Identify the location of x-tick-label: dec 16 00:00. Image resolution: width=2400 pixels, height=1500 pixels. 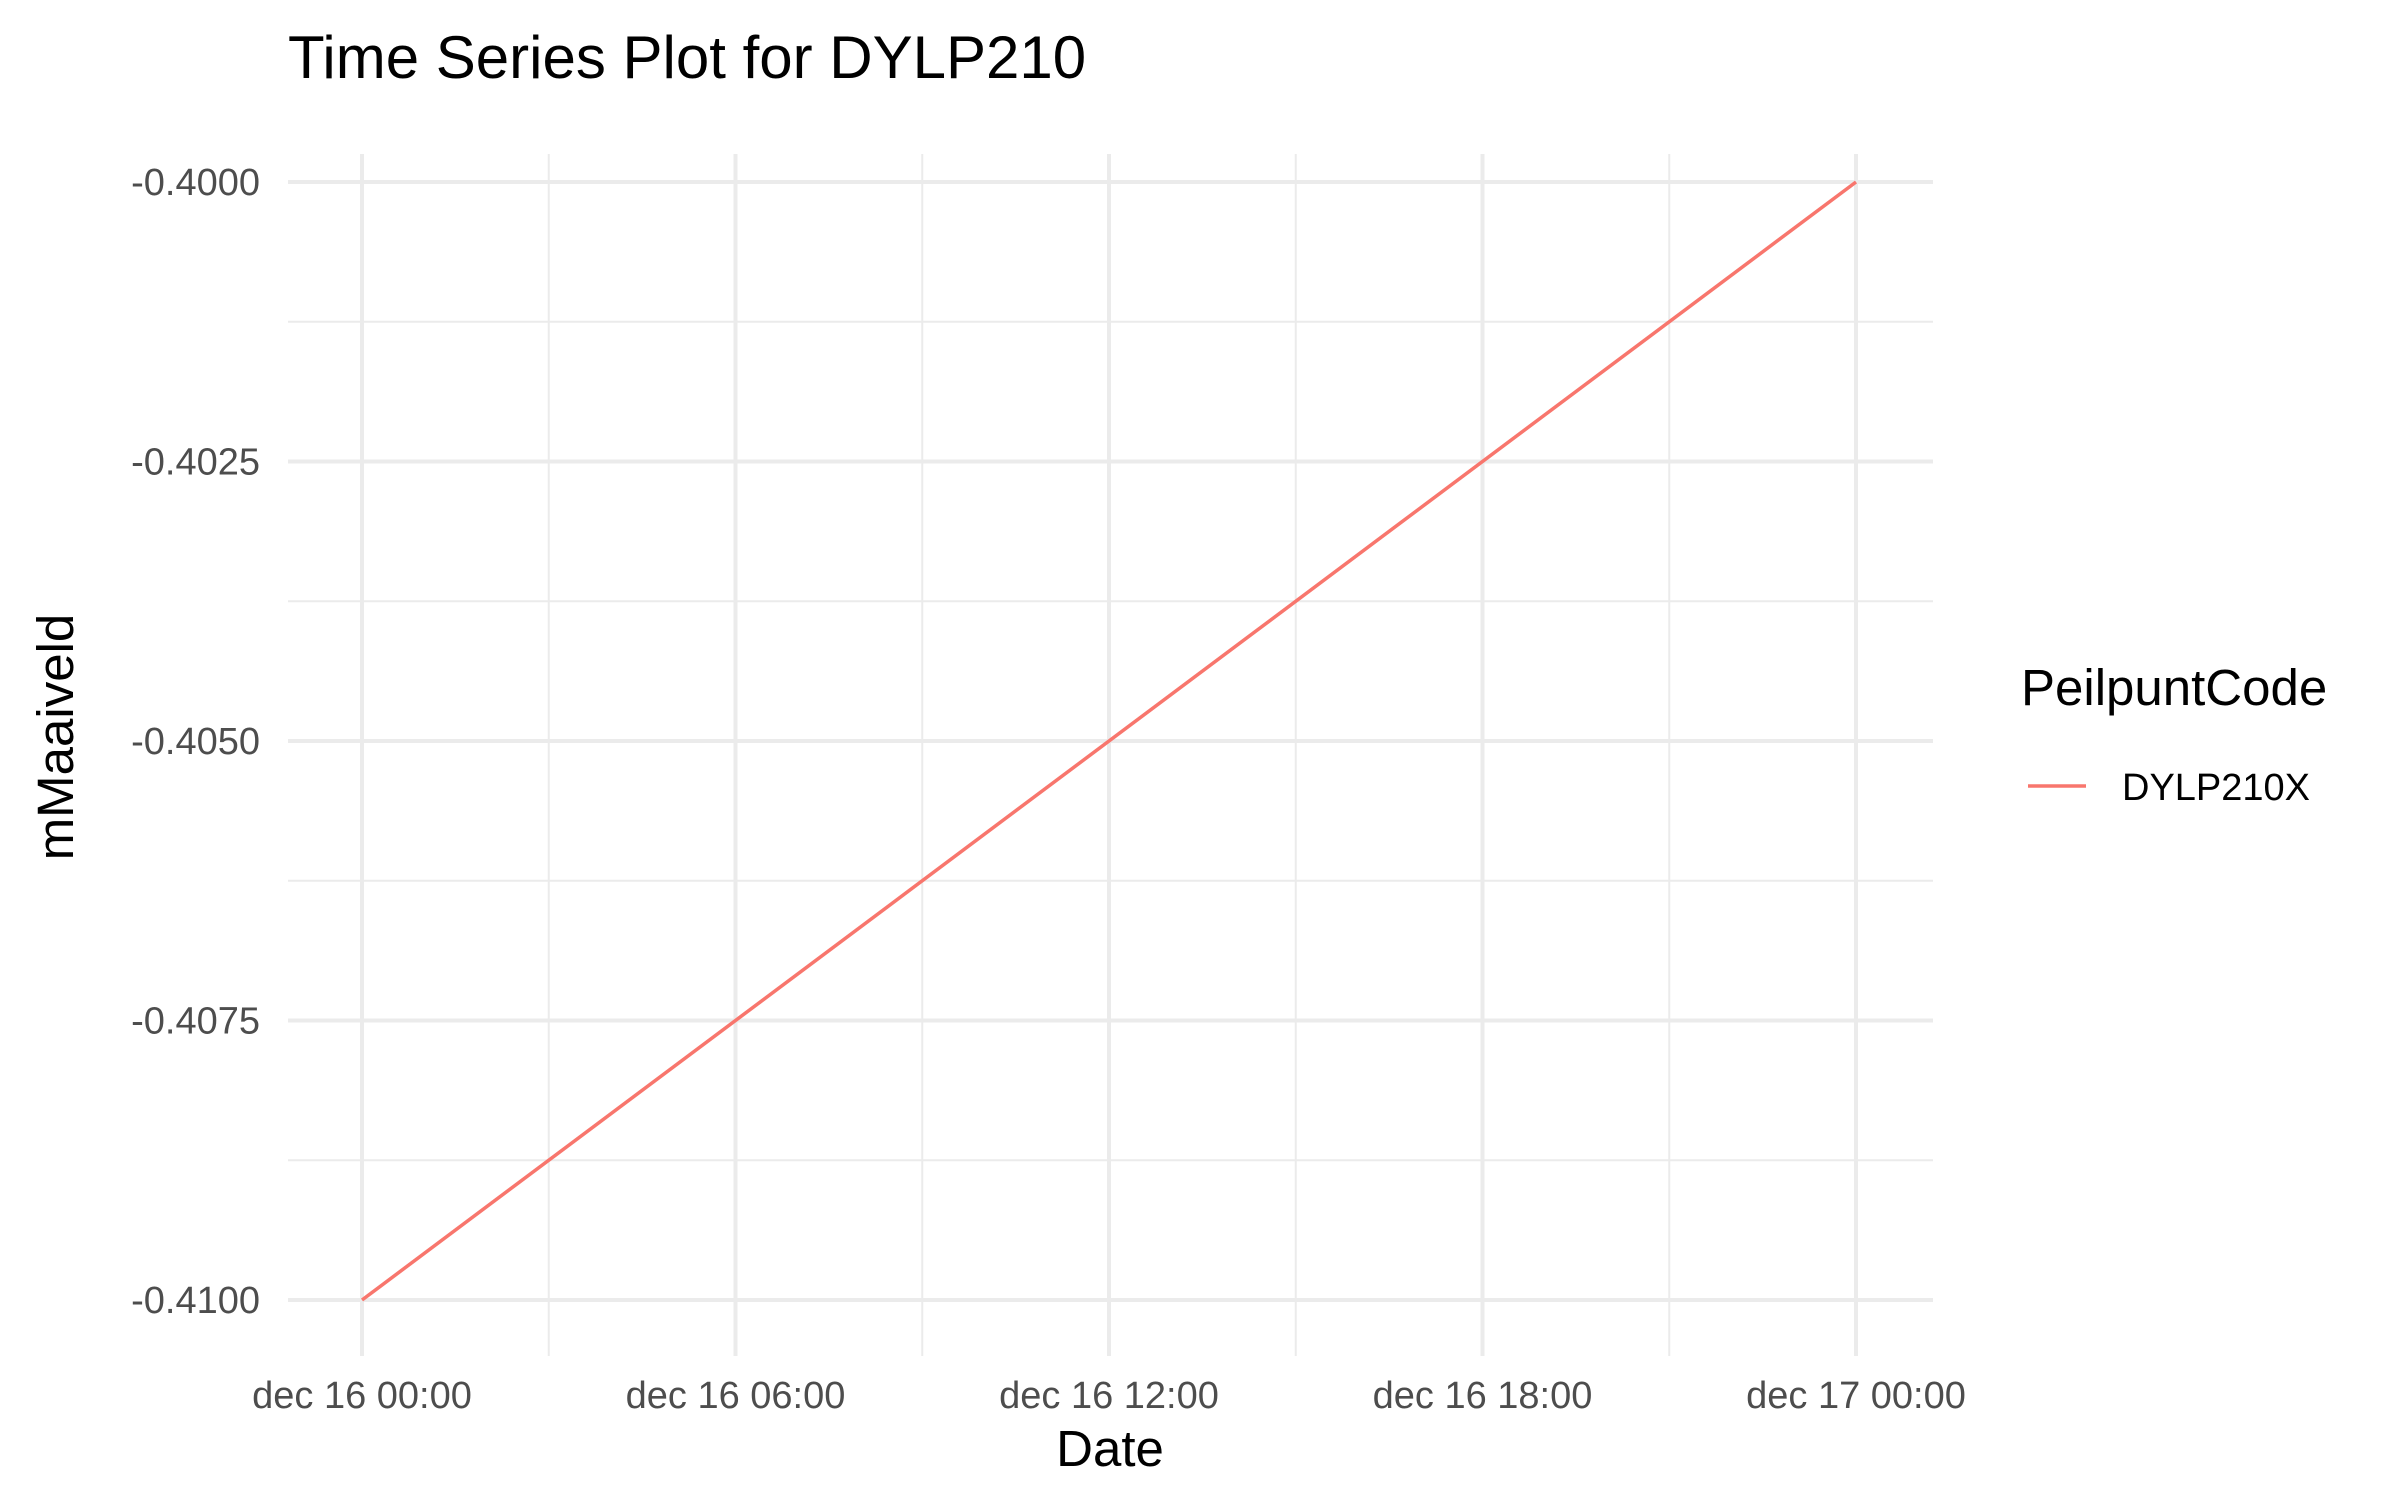
(362, 1396).